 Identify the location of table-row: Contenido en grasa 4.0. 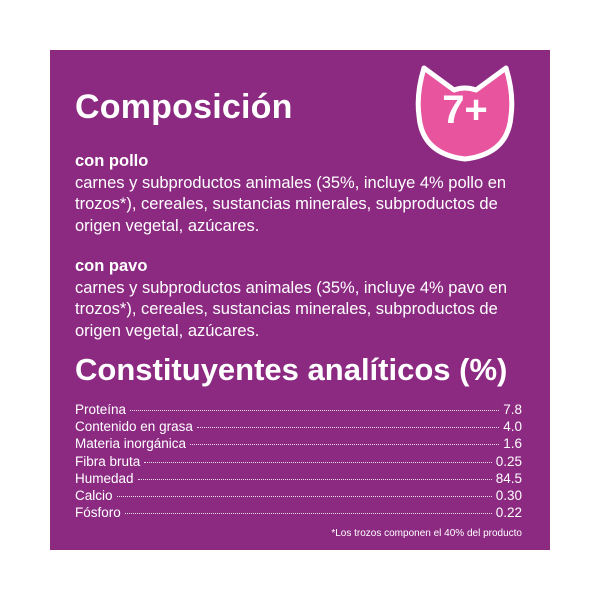
(298, 426).